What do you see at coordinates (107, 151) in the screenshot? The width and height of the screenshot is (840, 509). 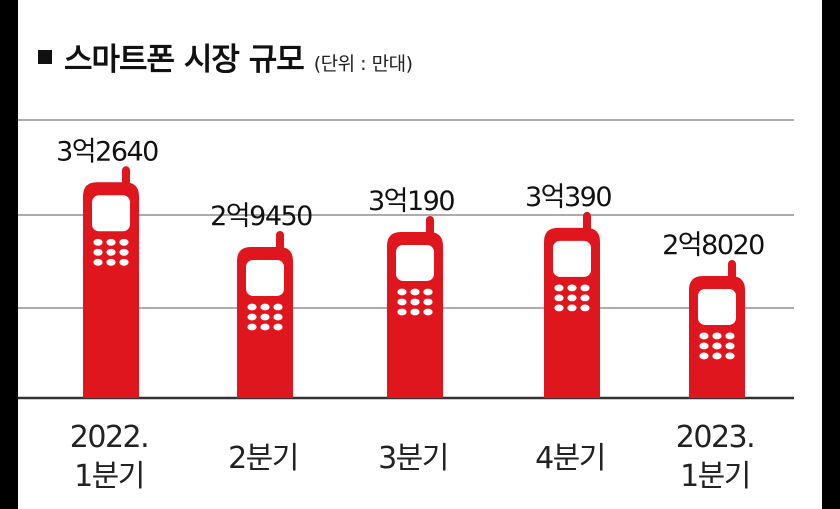 I see `value-label-1: 3억2640` at bounding box center [107, 151].